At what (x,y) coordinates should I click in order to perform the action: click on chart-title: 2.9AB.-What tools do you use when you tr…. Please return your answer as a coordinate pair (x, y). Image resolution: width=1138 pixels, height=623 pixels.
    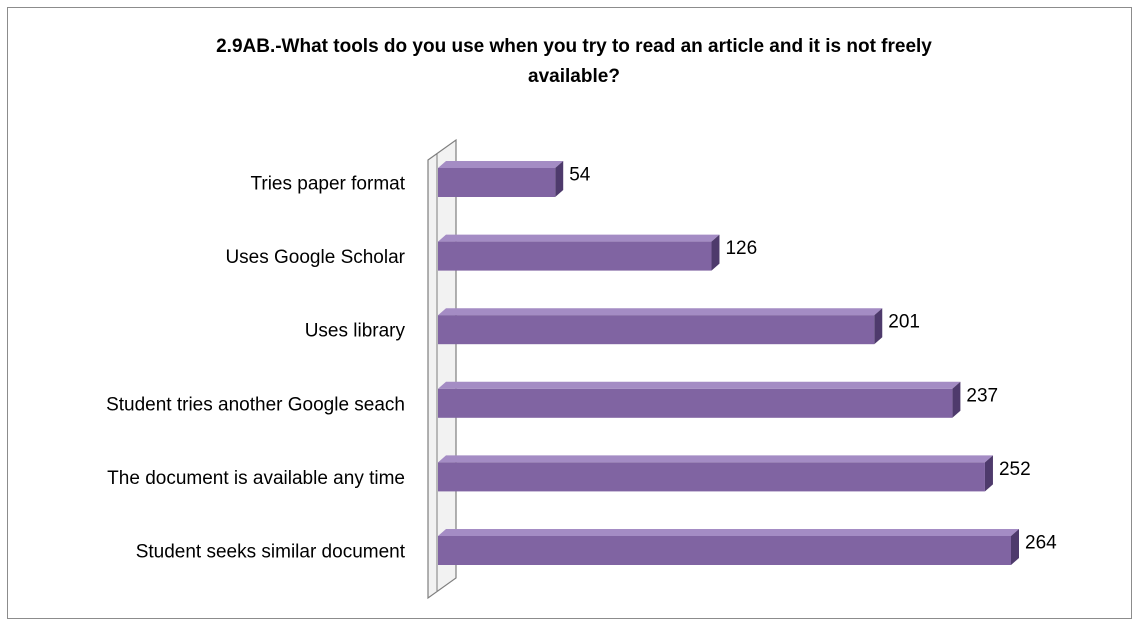
    Looking at the image, I should click on (574, 61).